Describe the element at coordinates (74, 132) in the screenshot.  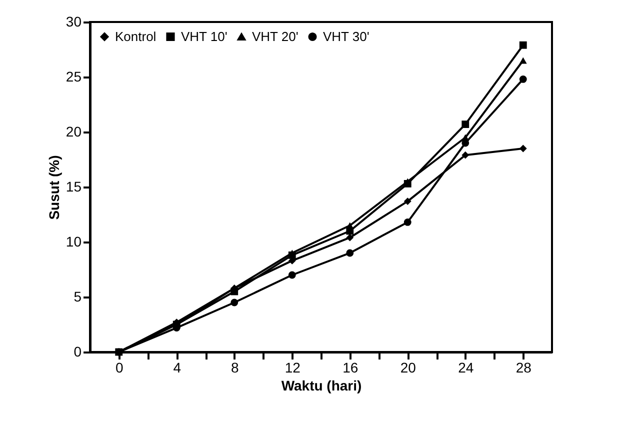
I see `y-tick-label: 20` at that location.